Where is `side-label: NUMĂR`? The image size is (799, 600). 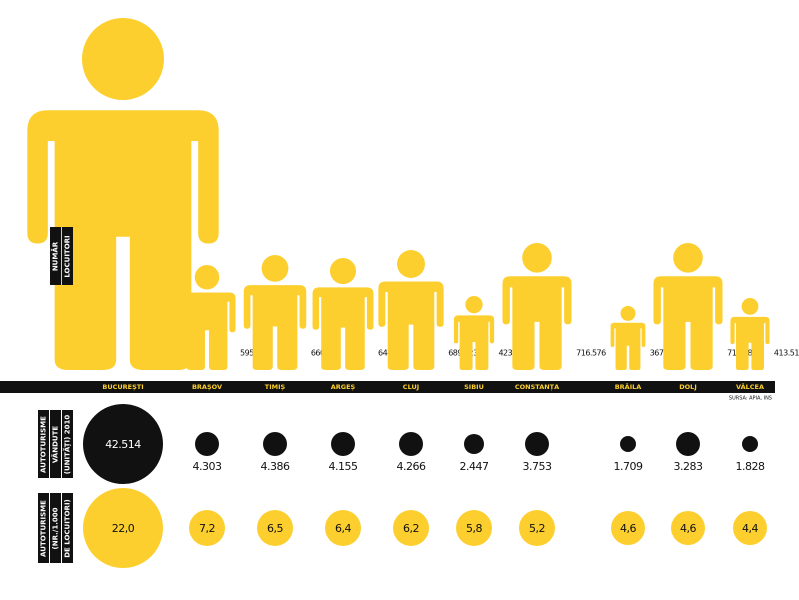
side-label: NUMĂR is located at coordinates (55, 256).